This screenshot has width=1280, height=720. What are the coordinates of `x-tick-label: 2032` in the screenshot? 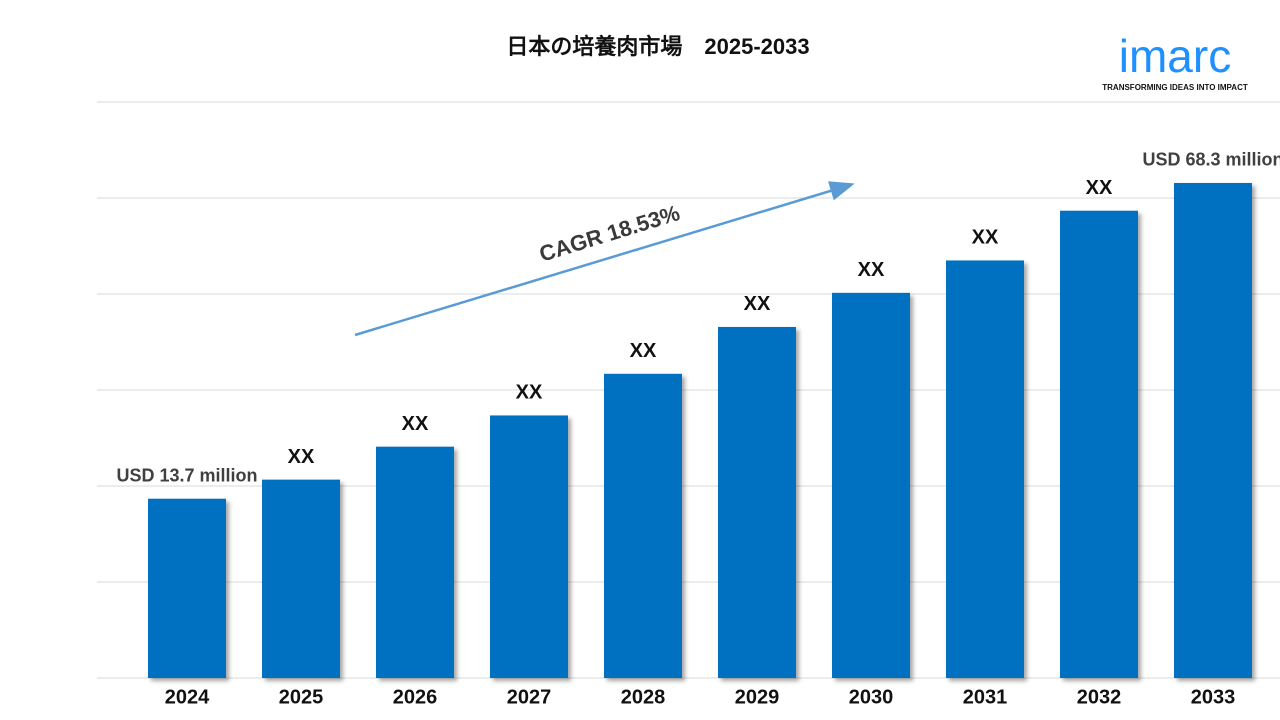 It's located at (1099, 697).